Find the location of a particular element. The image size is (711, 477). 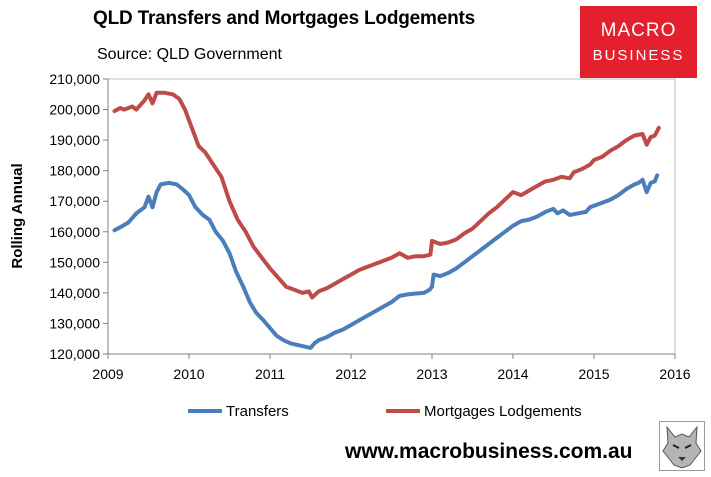

logo-line-1: MACRO is located at coordinates (638, 30).